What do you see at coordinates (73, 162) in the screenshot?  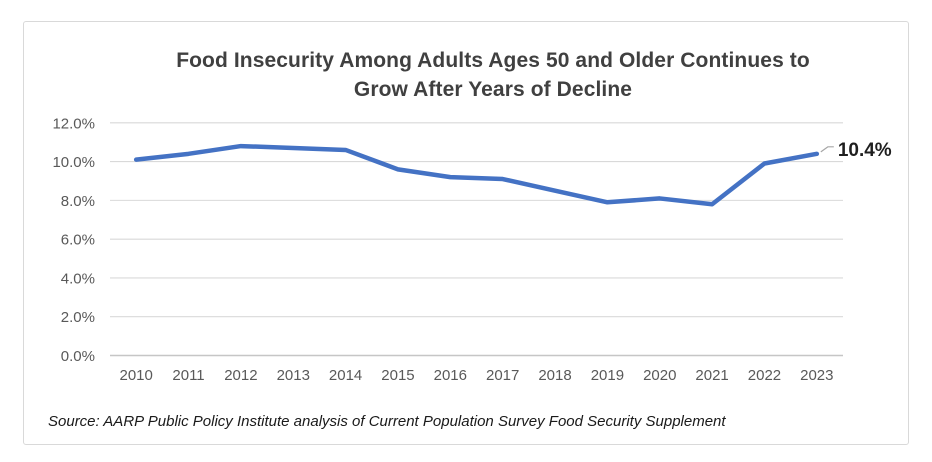 I see `y-axis-tick-label: 10.0%` at bounding box center [73, 162].